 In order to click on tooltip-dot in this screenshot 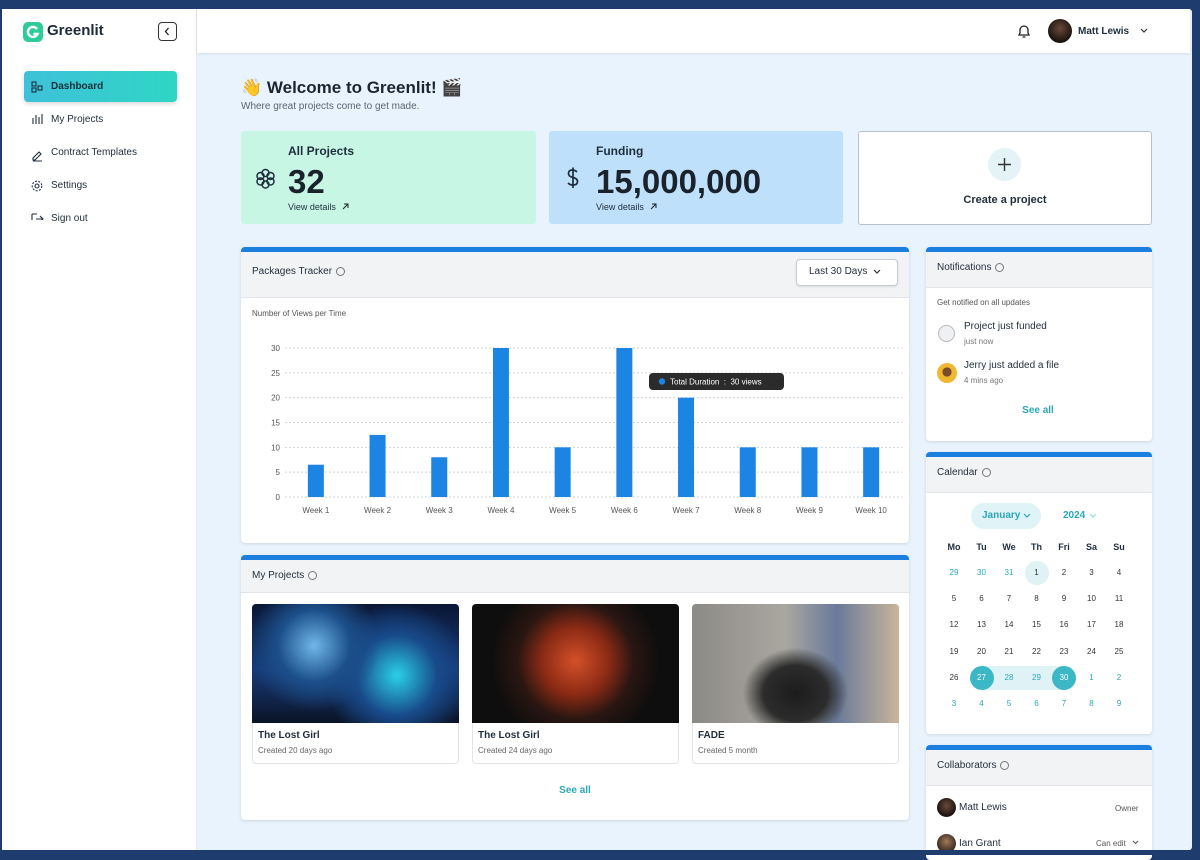, I will do `click(662, 381)`.